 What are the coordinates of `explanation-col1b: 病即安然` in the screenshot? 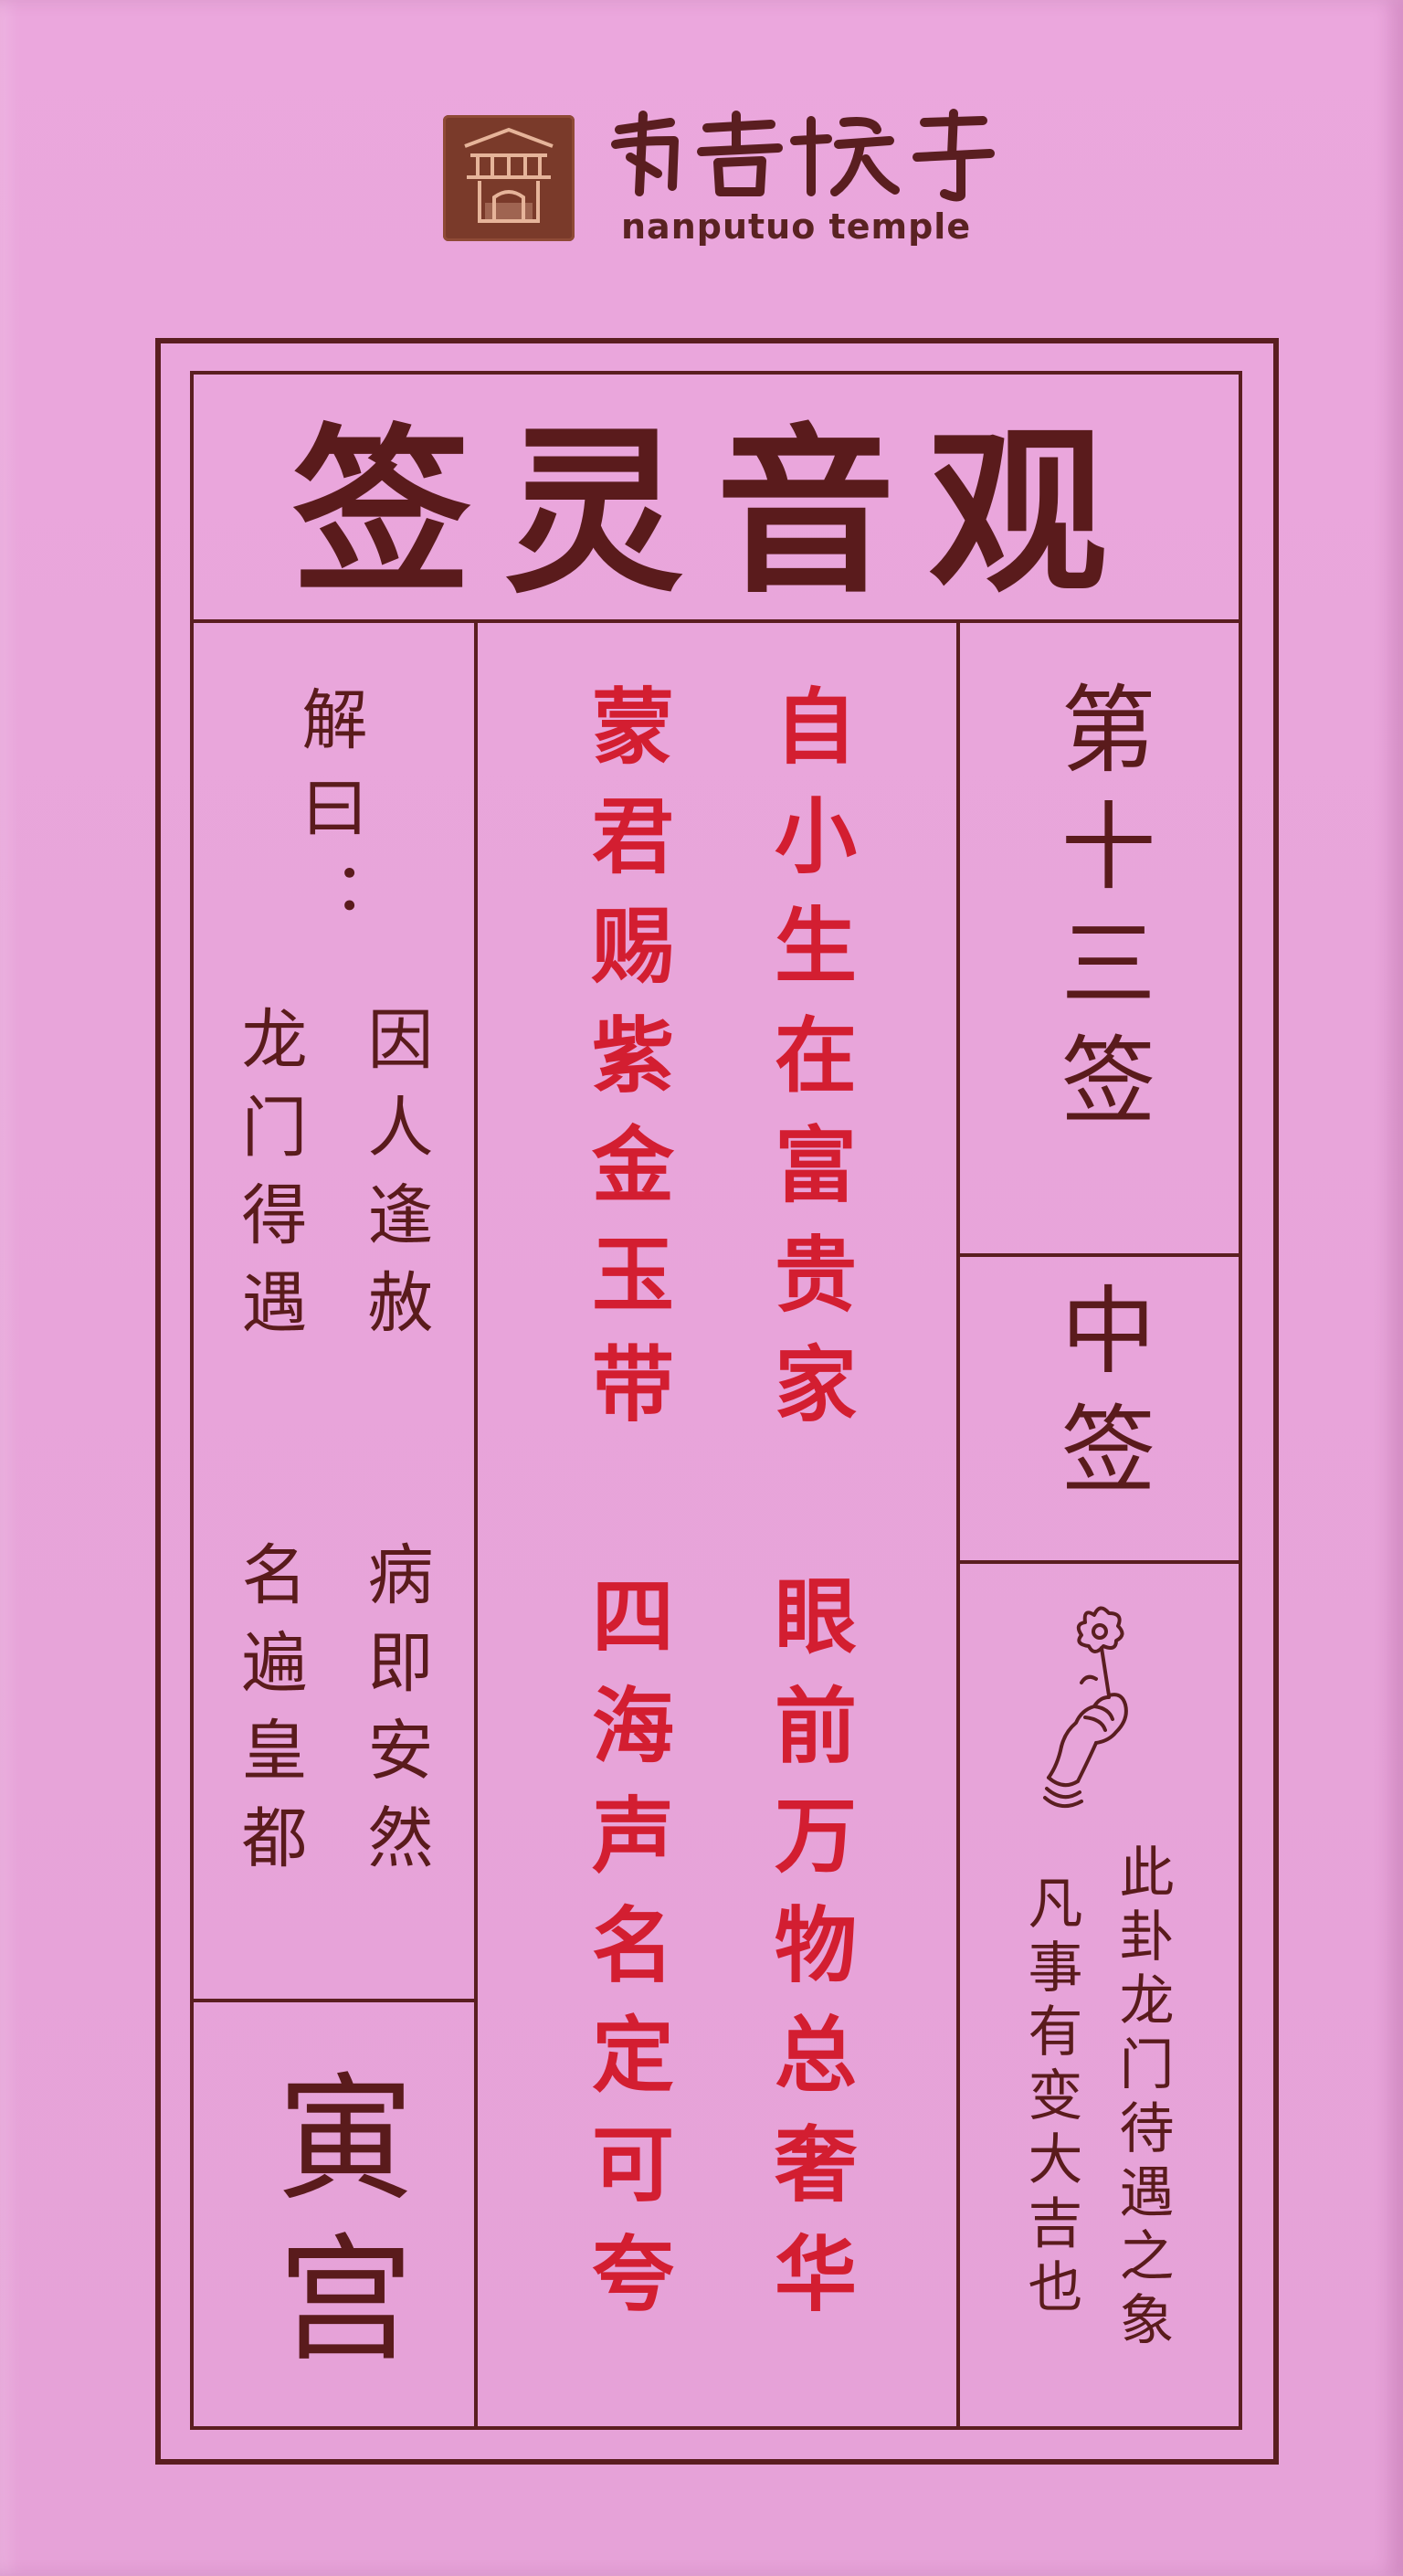 It's located at (395, 1715).